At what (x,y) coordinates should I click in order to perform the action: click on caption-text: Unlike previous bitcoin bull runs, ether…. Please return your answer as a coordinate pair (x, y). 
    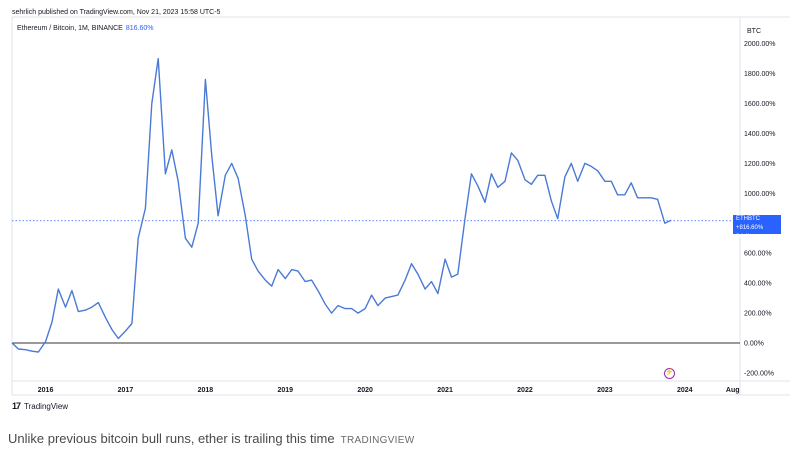
    Looking at the image, I should click on (171, 438).